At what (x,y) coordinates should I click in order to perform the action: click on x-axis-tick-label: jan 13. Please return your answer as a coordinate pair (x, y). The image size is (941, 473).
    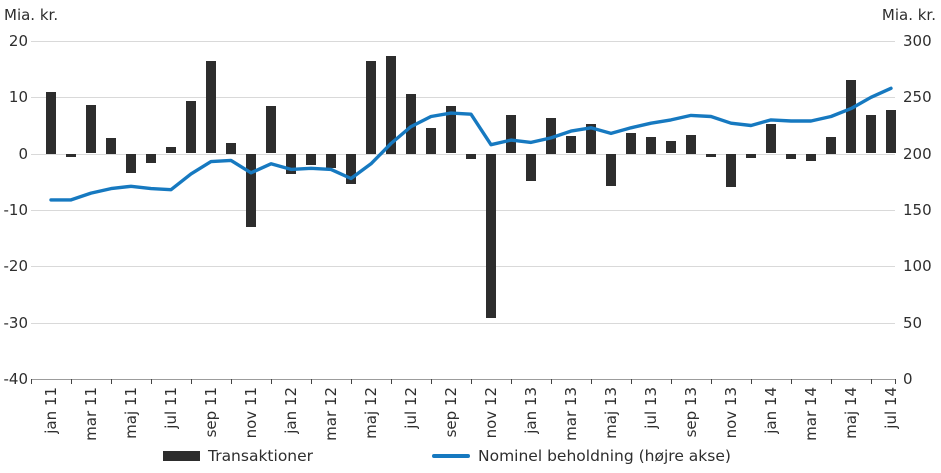
    Looking at the image, I should click on (531, 410).